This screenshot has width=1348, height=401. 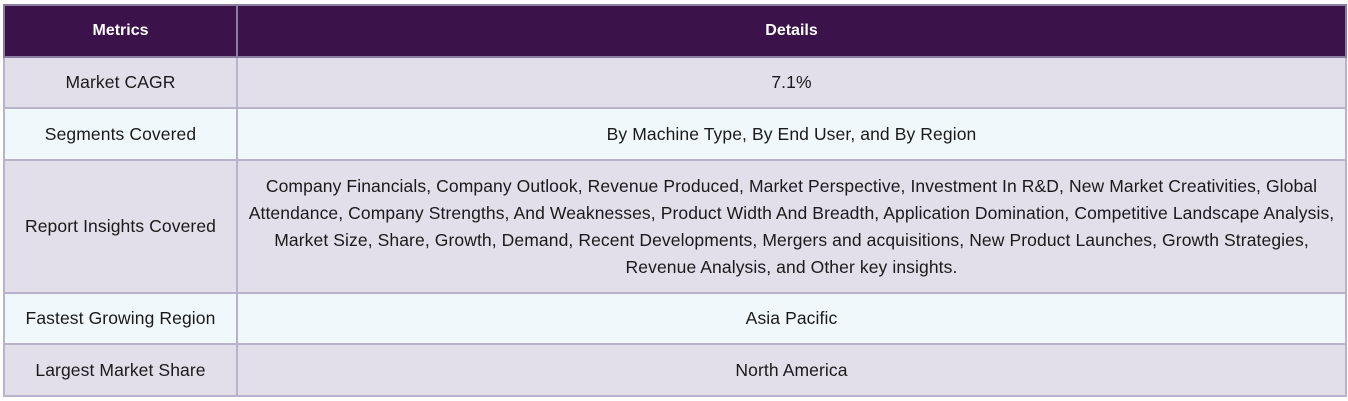 I want to click on metric-cell: Largest Market Share, so click(x=120, y=370).